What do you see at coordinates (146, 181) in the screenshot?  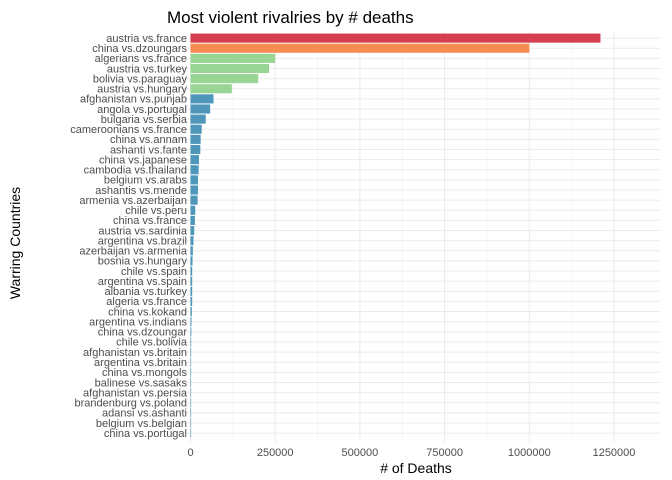 I see `y-tick-label: belgium vs.arabs` at bounding box center [146, 181].